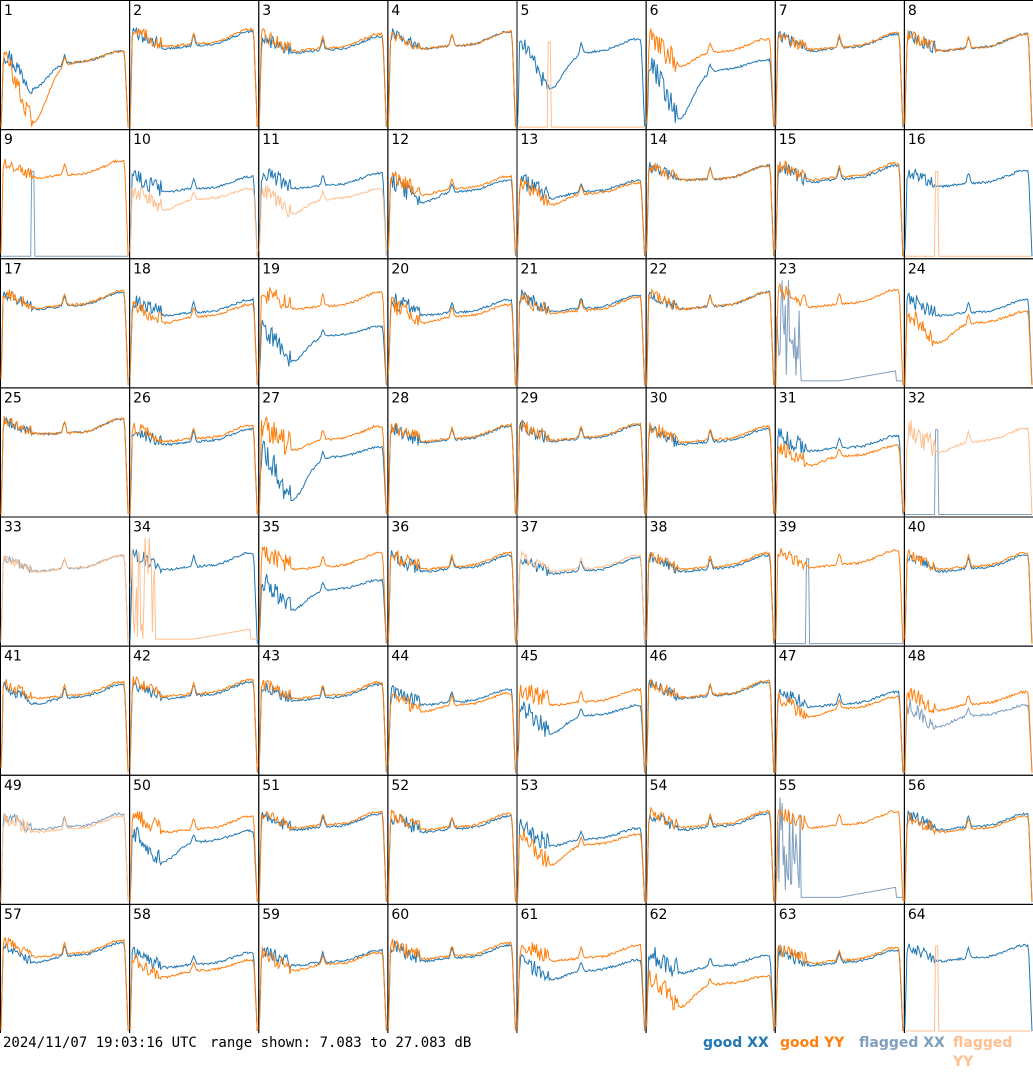 This screenshot has height=1072, width=1033. Describe the element at coordinates (839, 988) in the screenshot. I see `panel-63-xx-series` at that location.